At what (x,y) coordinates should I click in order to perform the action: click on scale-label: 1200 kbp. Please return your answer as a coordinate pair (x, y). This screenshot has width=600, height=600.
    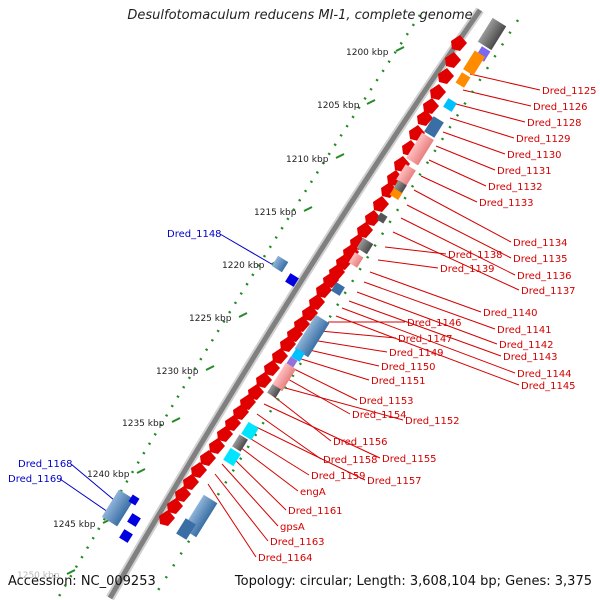
    Looking at the image, I should click on (367, 53).